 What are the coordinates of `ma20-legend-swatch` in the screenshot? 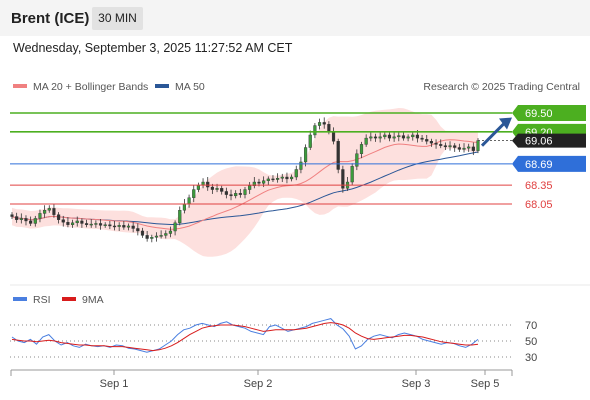 It's located at (20, 86).